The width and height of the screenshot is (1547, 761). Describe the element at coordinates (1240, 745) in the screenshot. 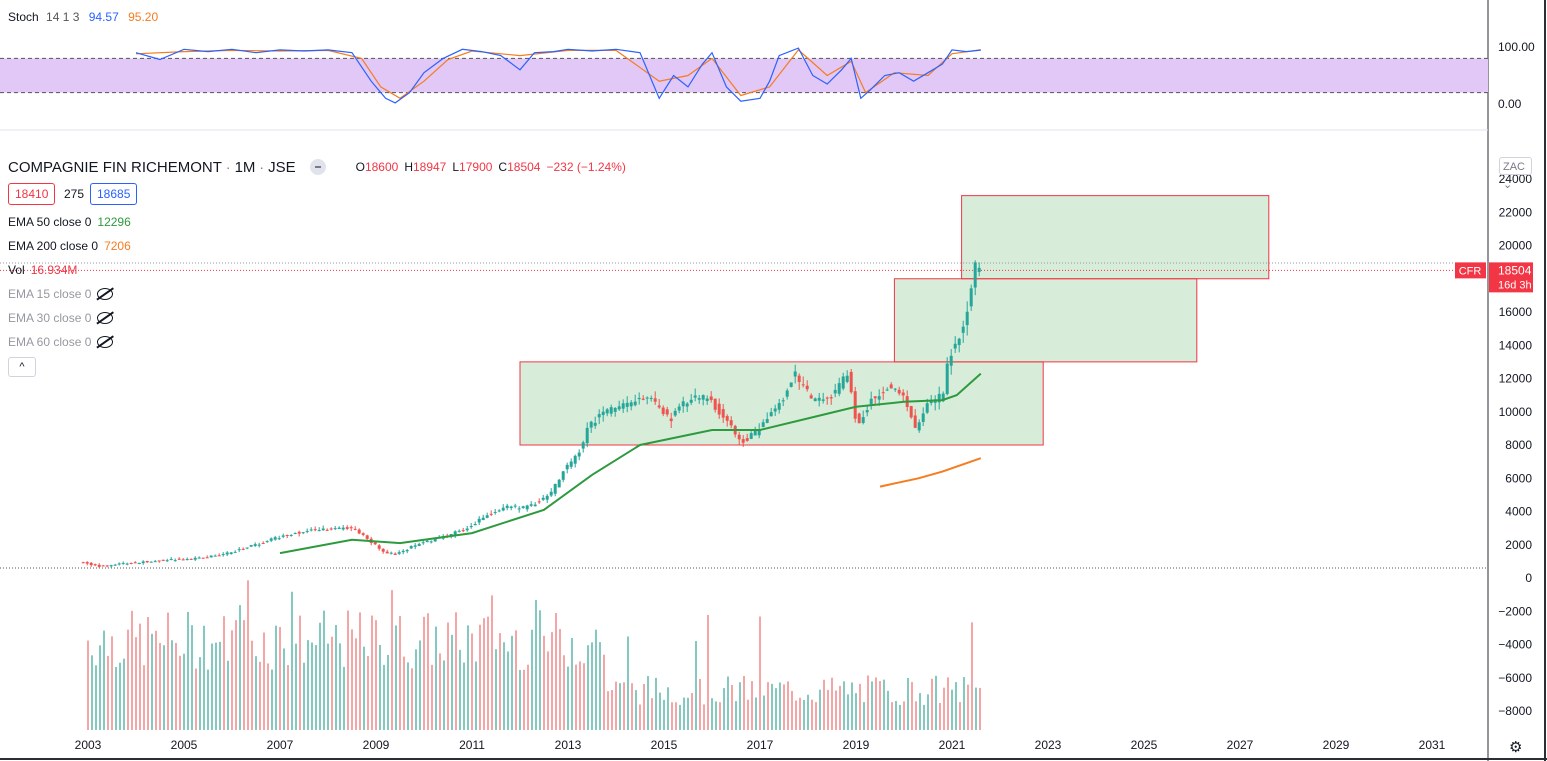

I see `time-axis-tick: 2027` at that location.